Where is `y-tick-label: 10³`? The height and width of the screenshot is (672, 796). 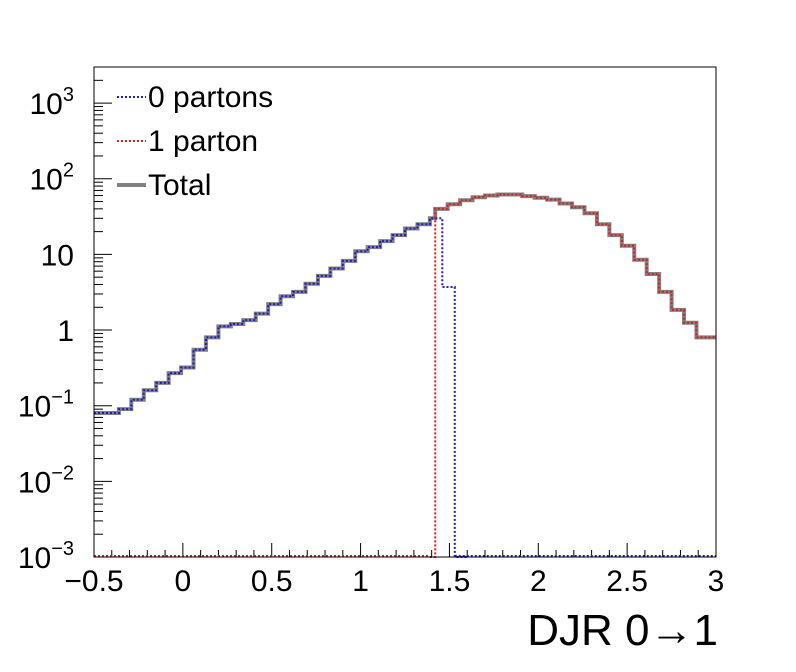 y-tick-label: 10³ is located at coordinates (52, 102).